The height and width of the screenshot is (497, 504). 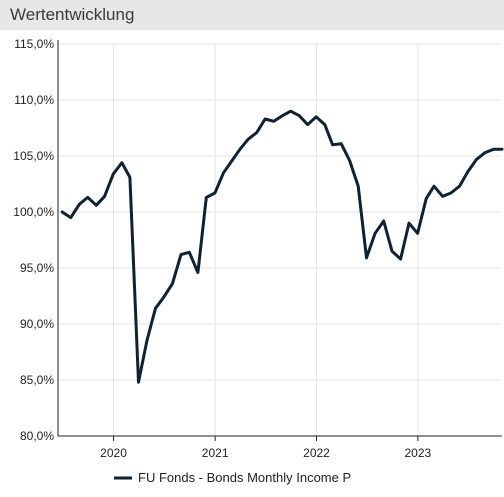 I want to click on x-axis-tick-labels: 2020 2021 2022 2023, so click(x=265, y=453).